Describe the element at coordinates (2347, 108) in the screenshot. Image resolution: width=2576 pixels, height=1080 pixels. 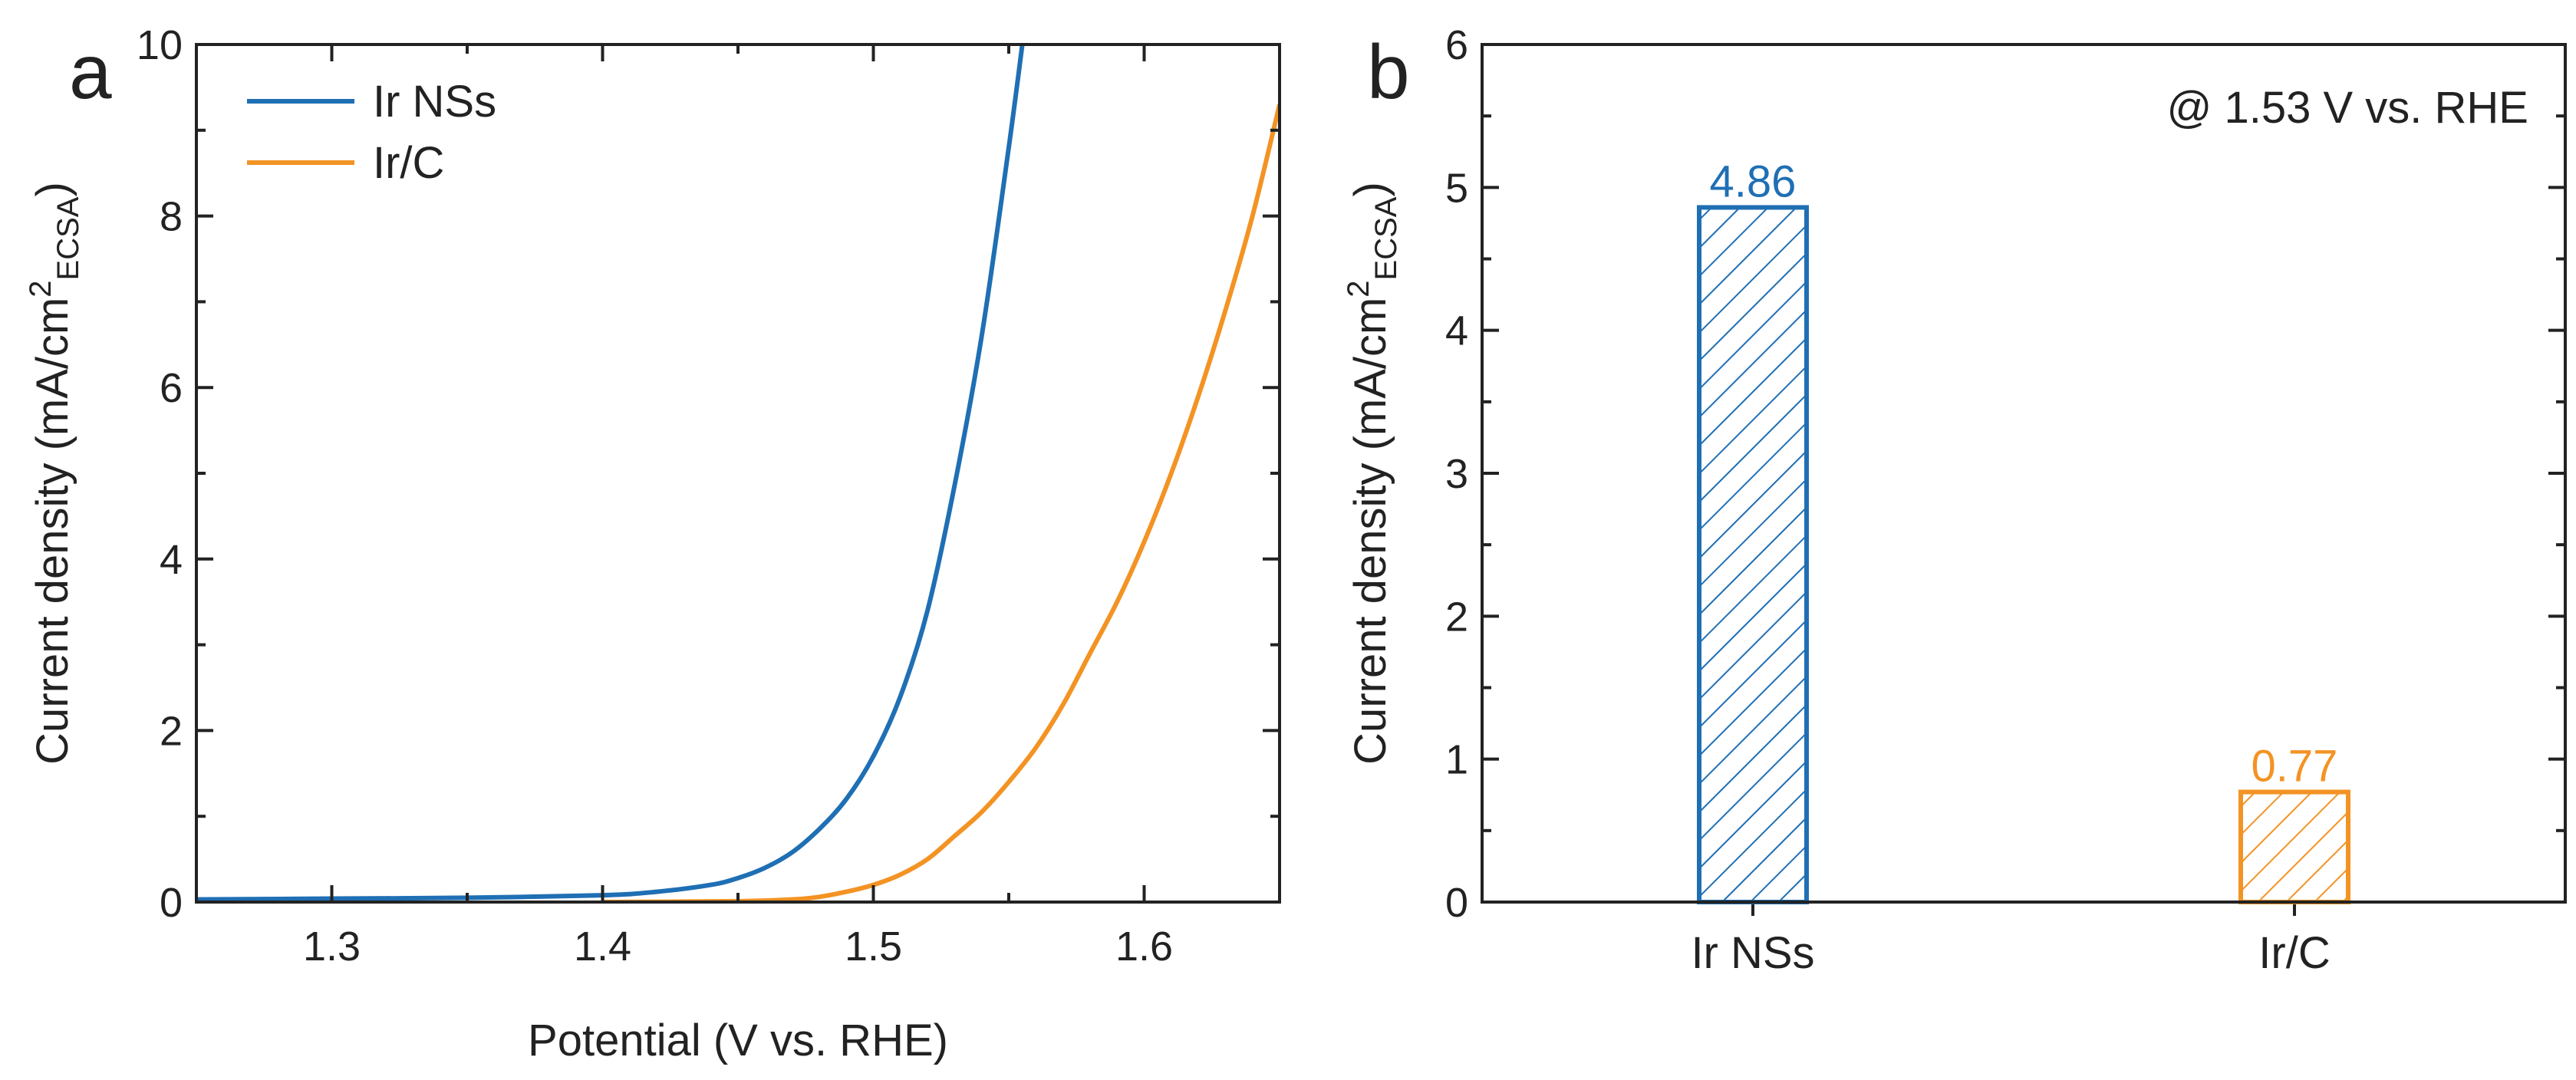
I see `panel-b-annotation: @ 1.53 V vs. RHE` at that location.